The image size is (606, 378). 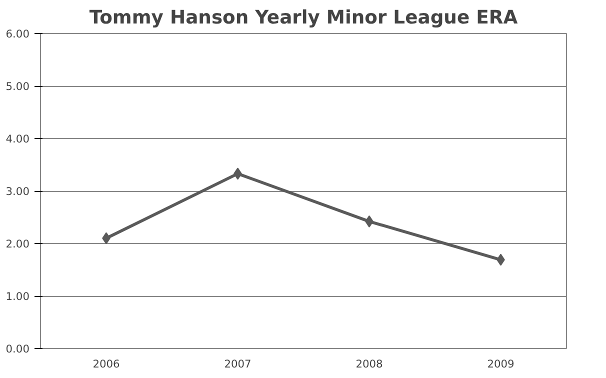 I want to click on y-tick-label: 3.00, so click(x=18, y=191).